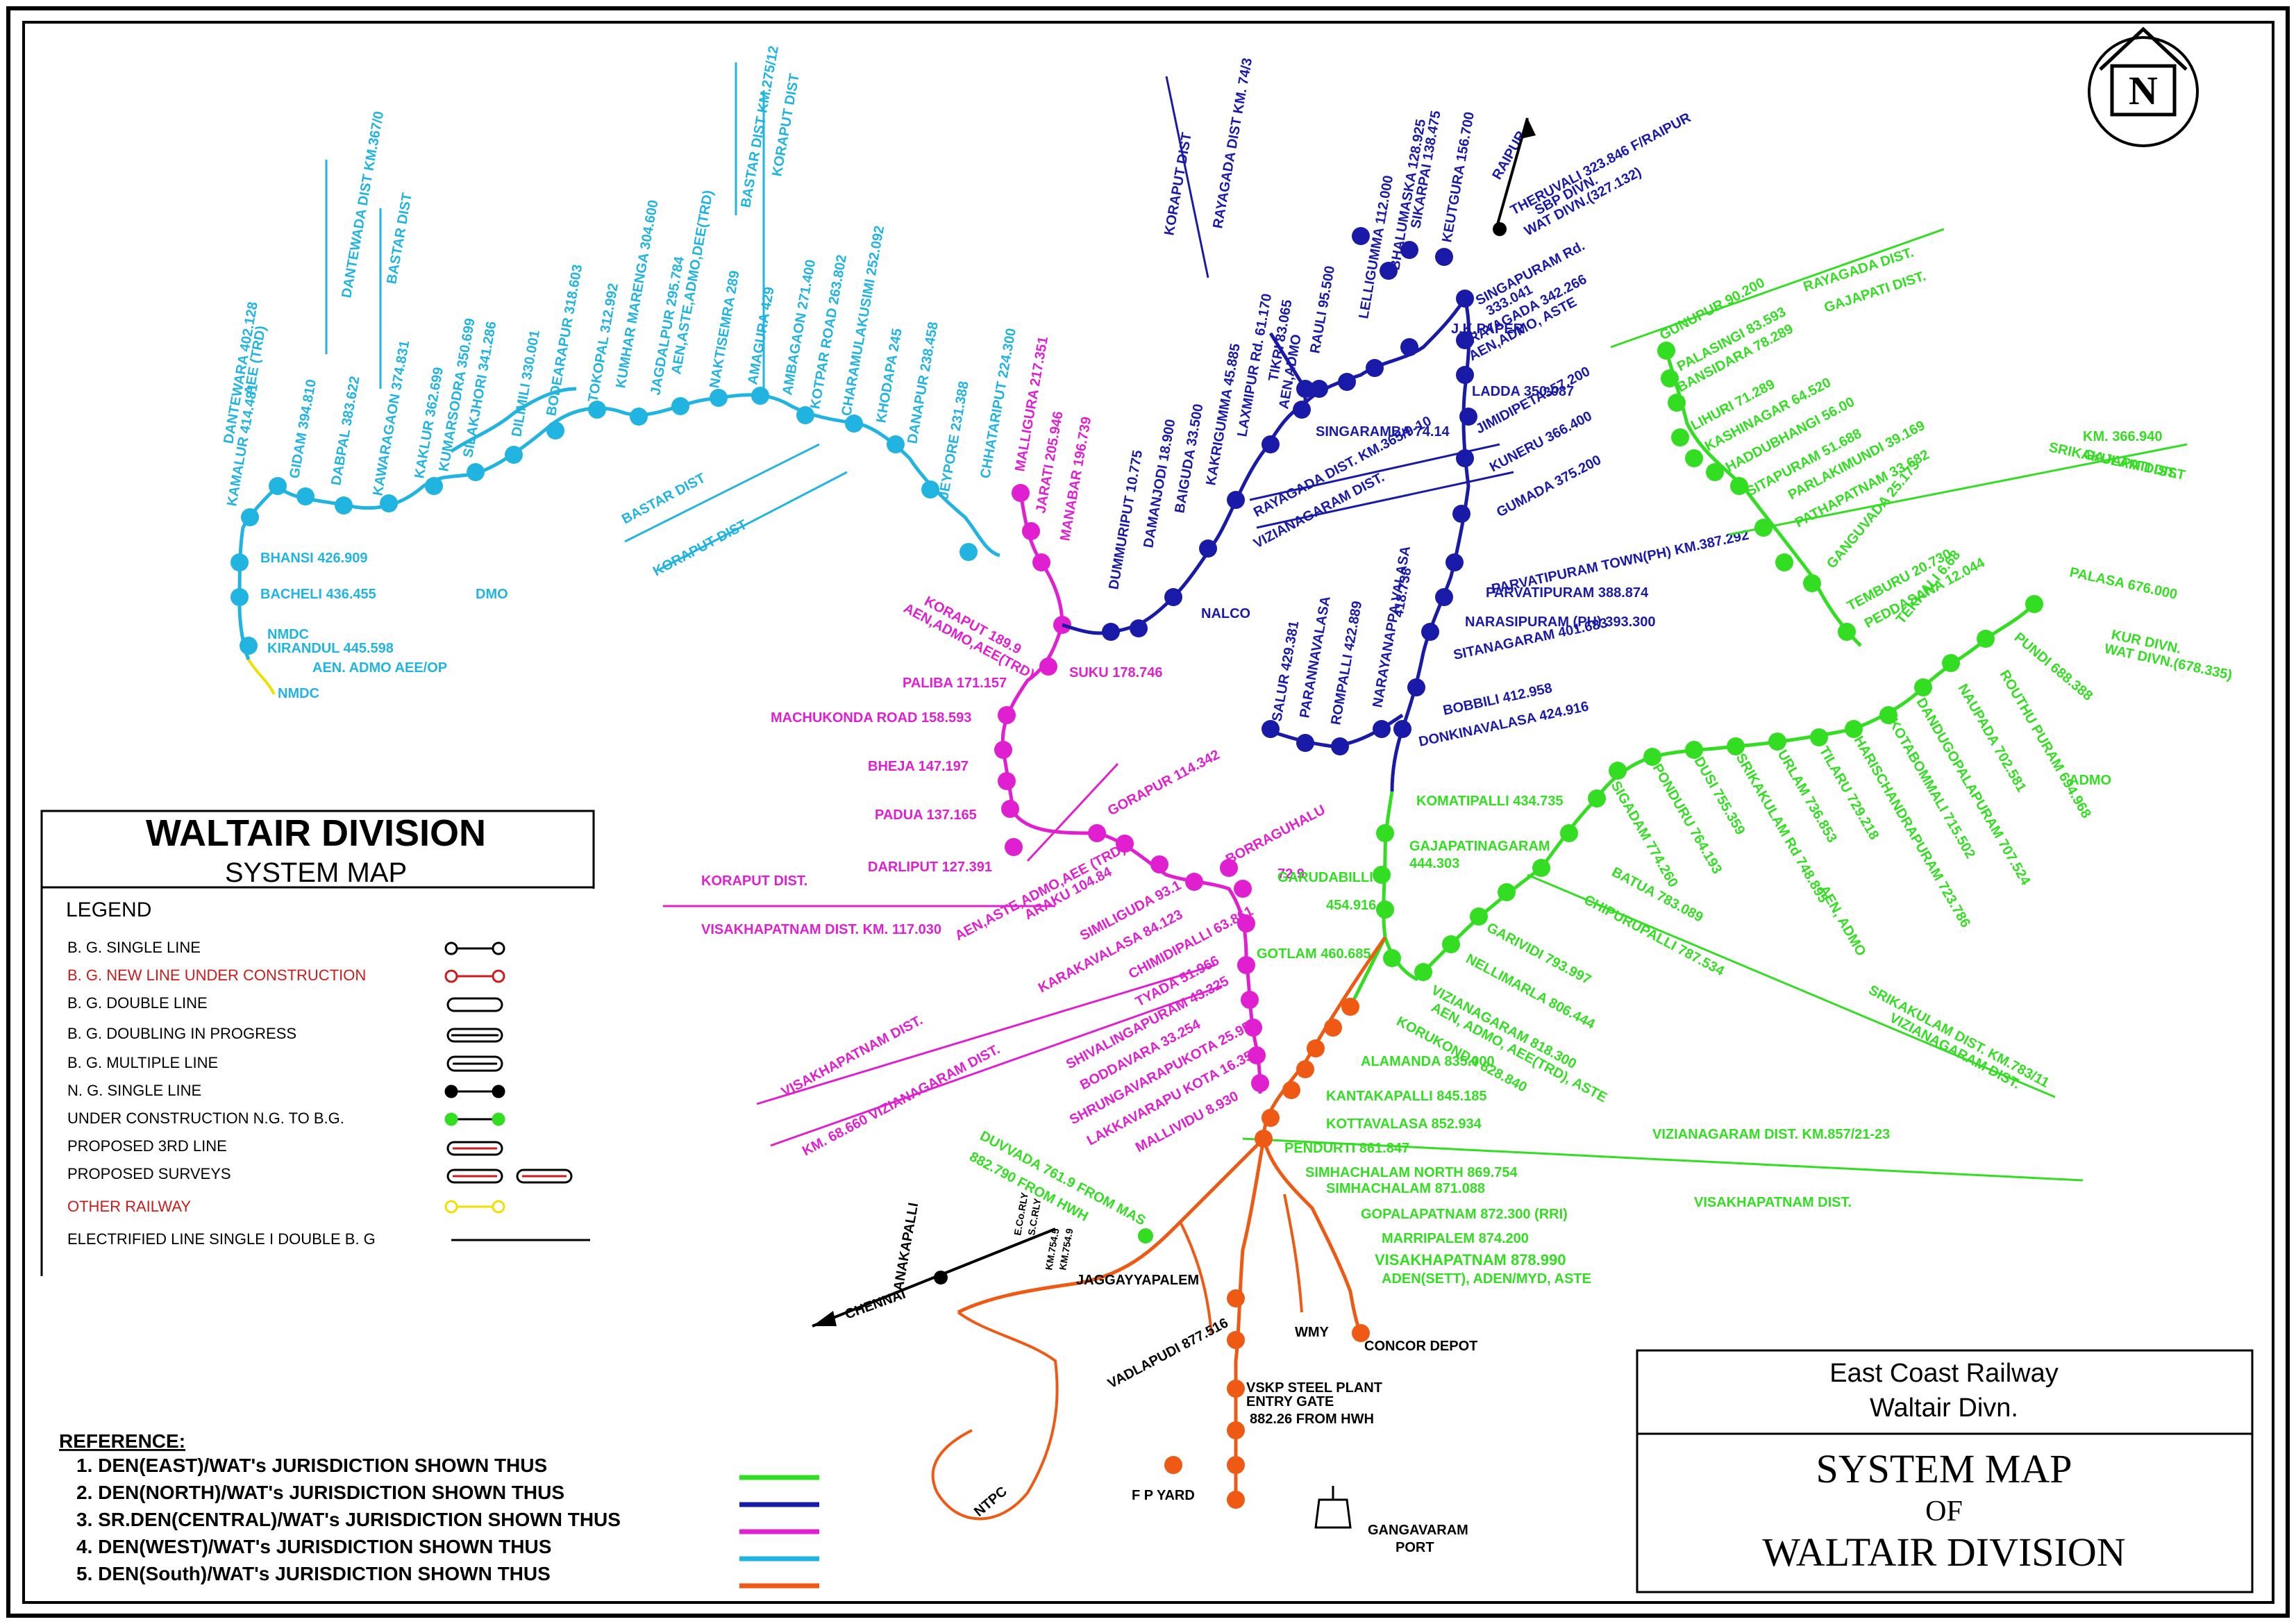 Image resolution: width=2296 pixels, height=1624 pixels. What do you see at coordinates (918, 767) in the screenshot?
I see `station-label: BHEJA 147.197` at bounding box center [918, 767].